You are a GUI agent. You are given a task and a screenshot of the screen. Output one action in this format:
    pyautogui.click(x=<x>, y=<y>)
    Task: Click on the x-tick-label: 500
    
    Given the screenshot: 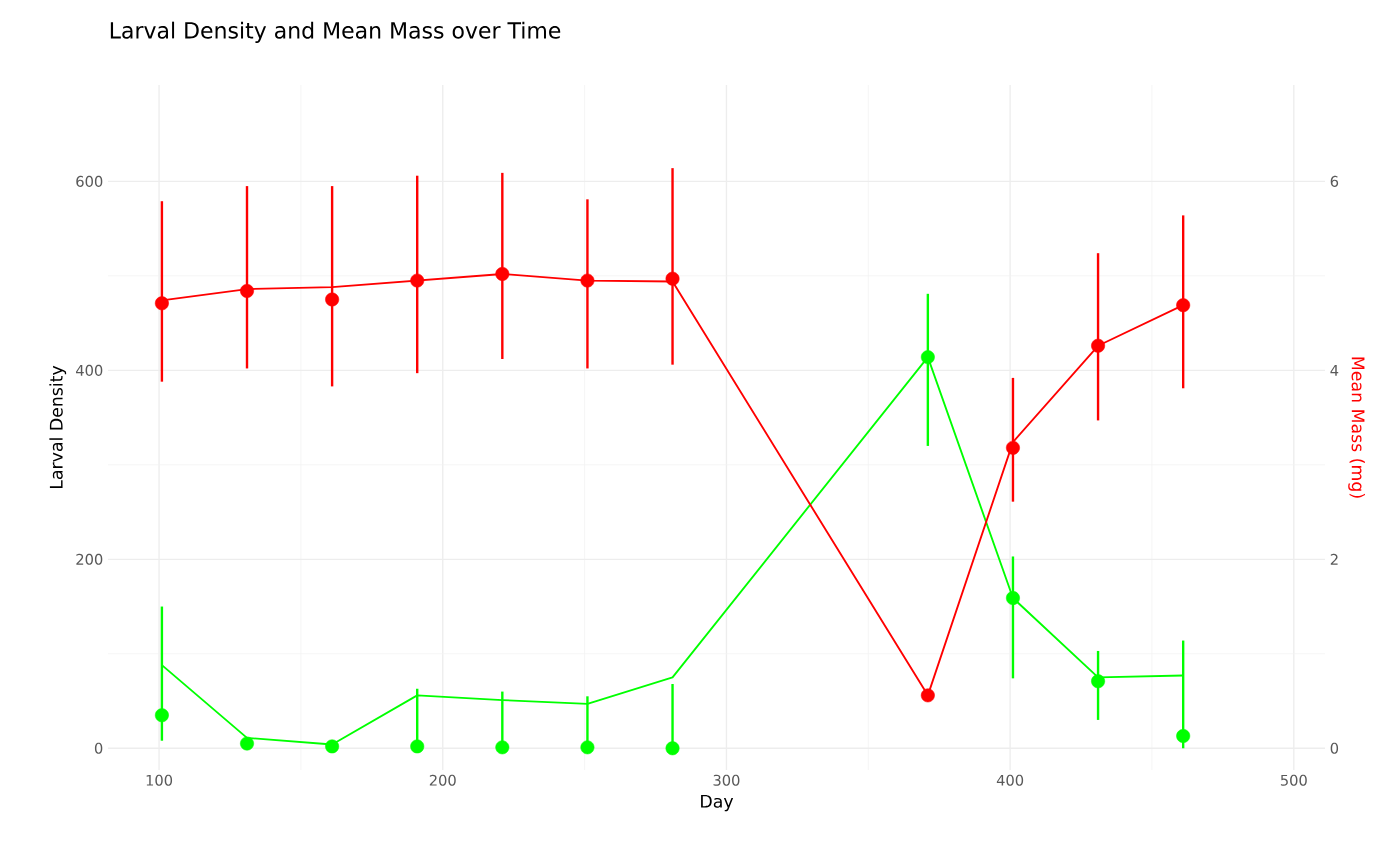 What is the action you would take?
    pyautogui.click(x=1293, y=780)
    